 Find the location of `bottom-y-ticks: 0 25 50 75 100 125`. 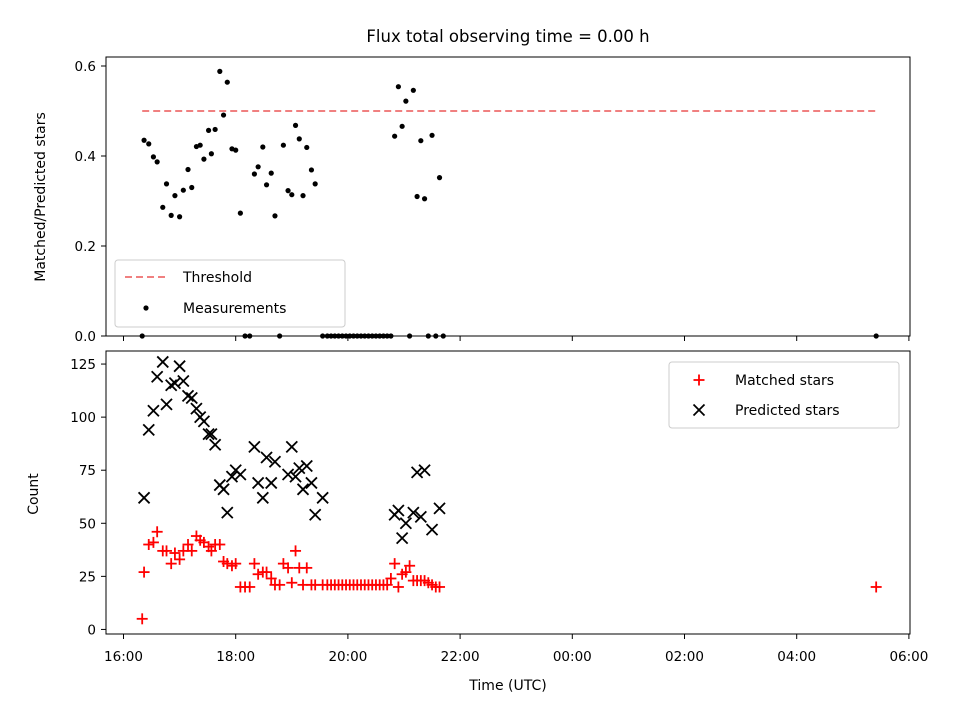

bottom-y-ticks: 0 25 50 75 100 125 is located at coordinates (88, 497).